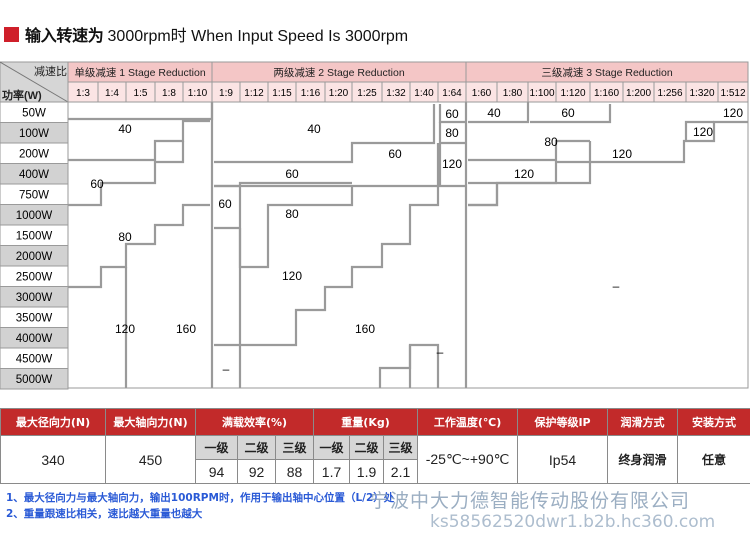 The height and width of the screenshot is (534, 750). What do you see at coordinates (396, 93) in the screenshot?
I see `ratio-label: 1:32` at bounding box center [396, 93].